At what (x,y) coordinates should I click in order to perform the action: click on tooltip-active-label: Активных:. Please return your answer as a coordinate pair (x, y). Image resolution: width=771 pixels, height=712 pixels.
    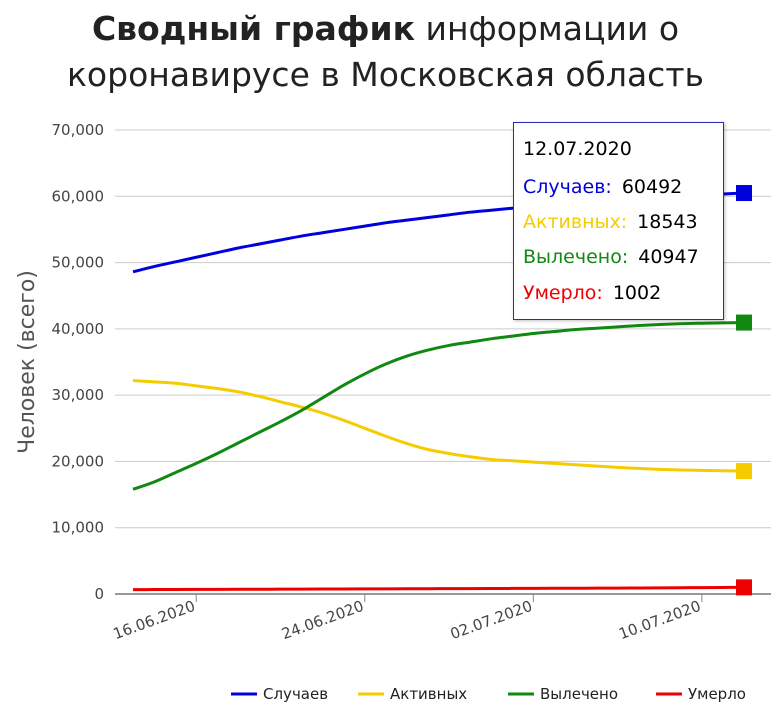
    Looking at the image, I should click on (575, 222).